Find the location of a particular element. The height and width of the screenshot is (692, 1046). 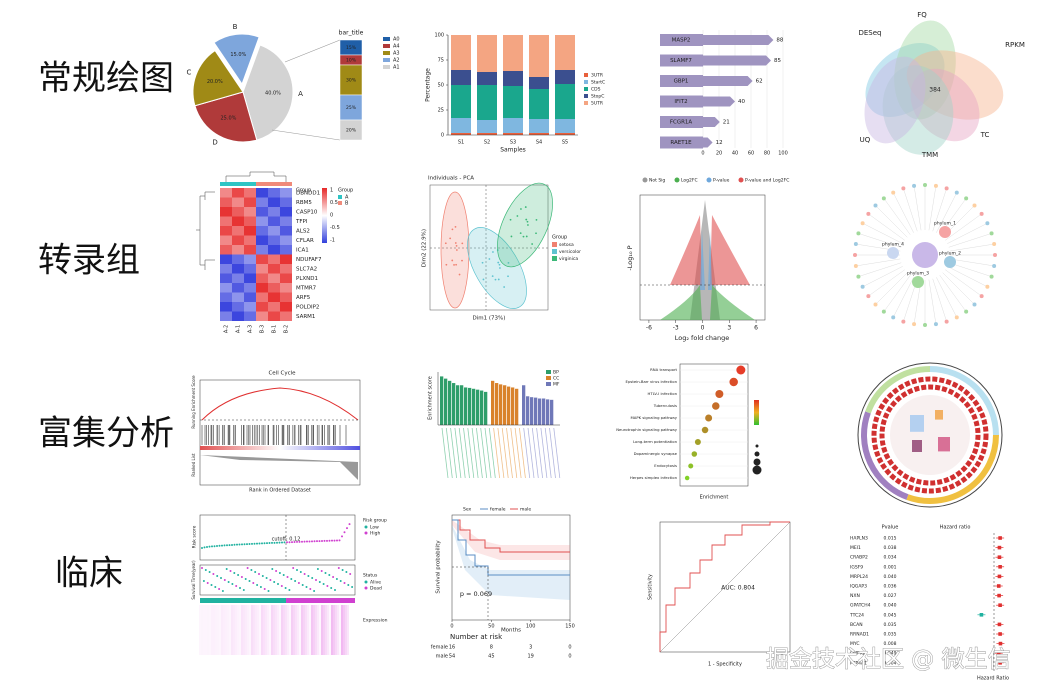

scale-label: 0.5 is located at coordinates (334, 203).